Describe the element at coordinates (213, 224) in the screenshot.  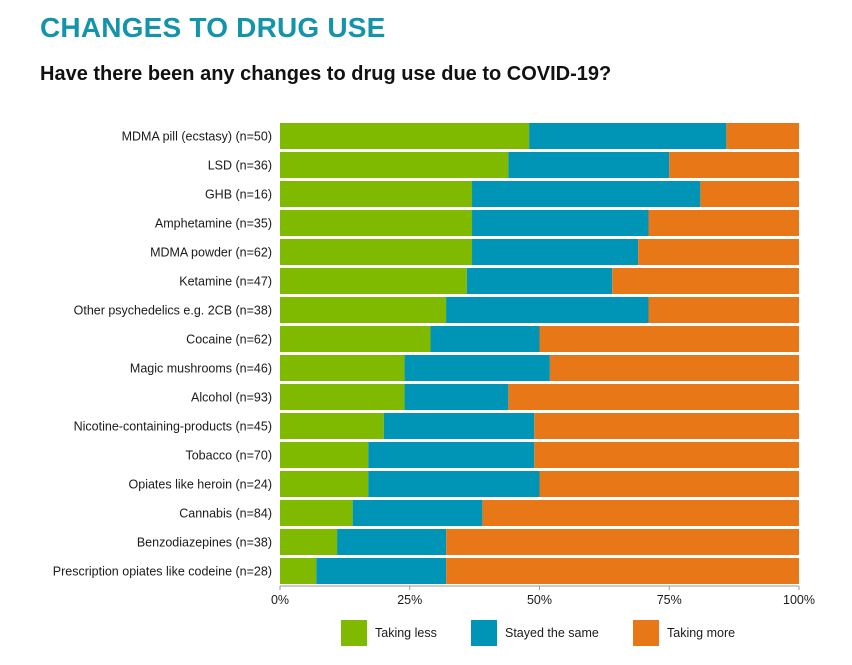
I see `category-label: Amphetamine (n=35)` at that location.